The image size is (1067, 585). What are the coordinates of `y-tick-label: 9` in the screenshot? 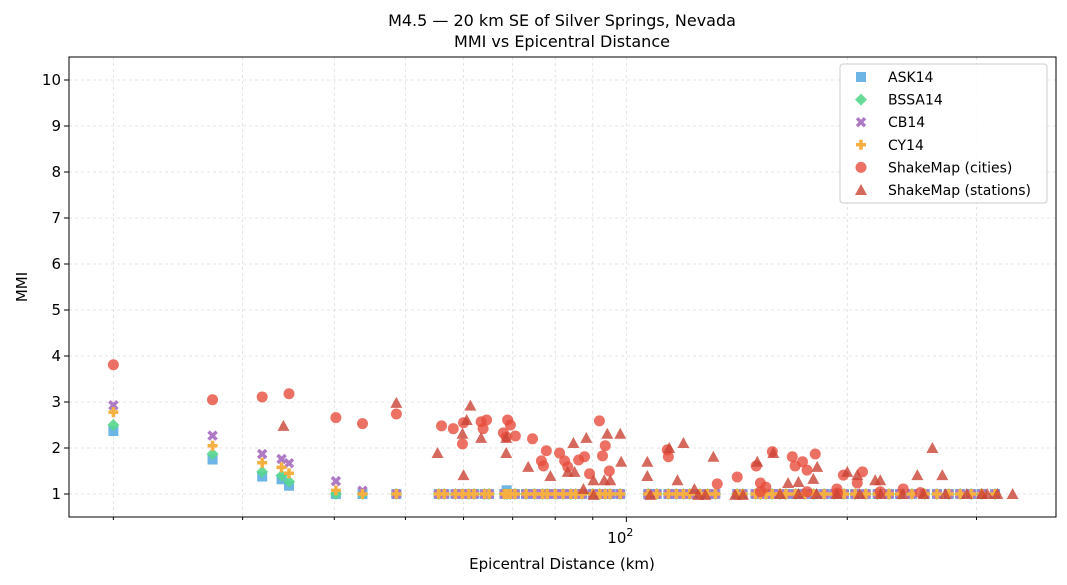 It's located at (56, 126).